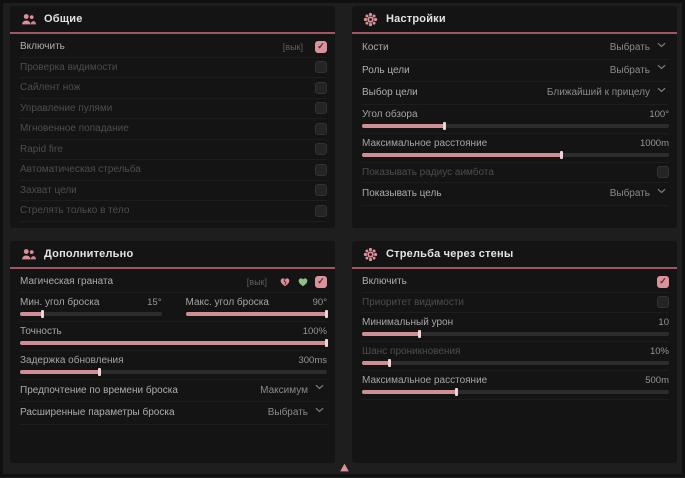 The width and height of the screenshot is (685, 478). I want to click on slider: Шанс проникновения 10%, so click(515, 356).